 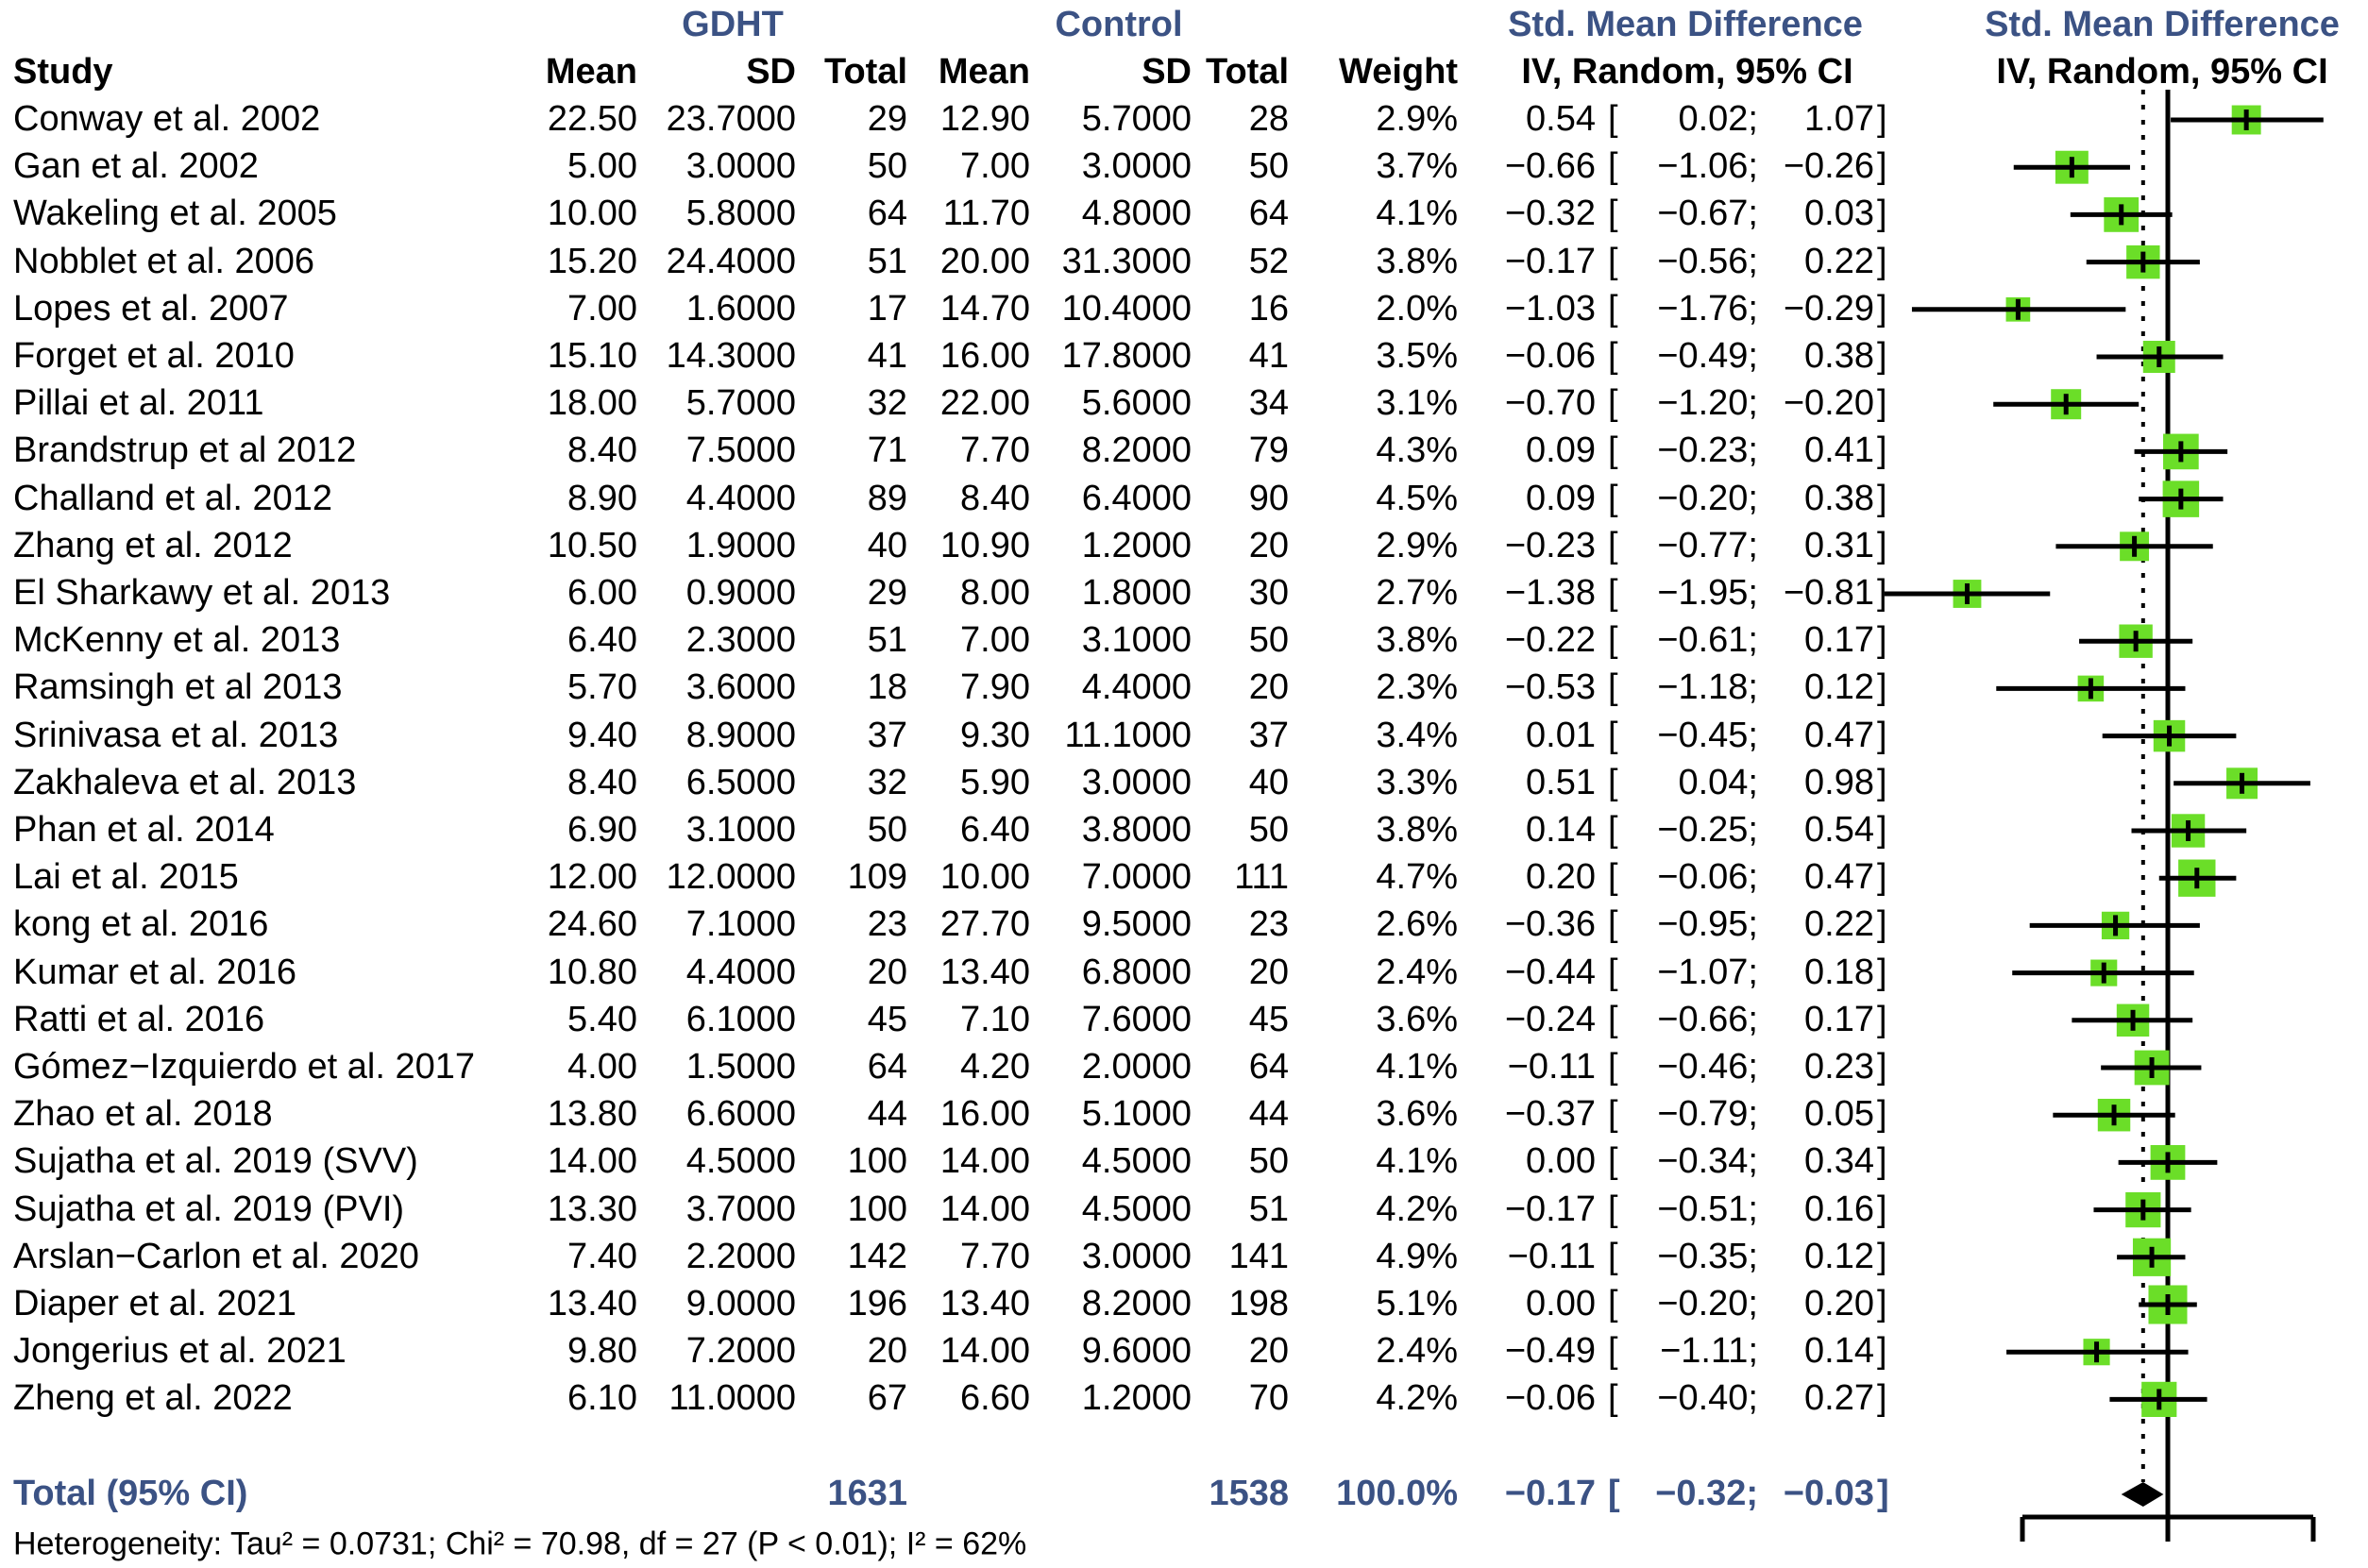 I want to click on cell-ci-lower: −0.67;, so click(x=1707, y=214).